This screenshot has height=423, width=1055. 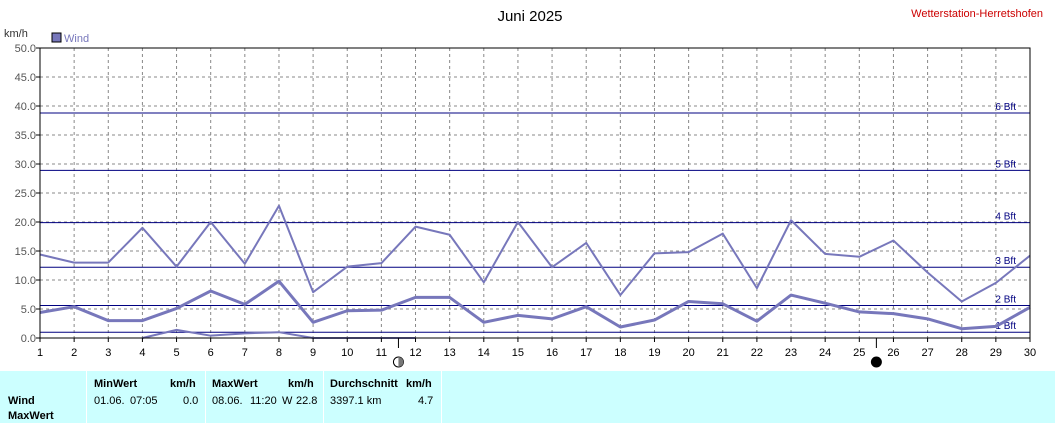 What do you see at coordinates (1005, 300) in the screenshot?
I see `beaufort-label: 2 Bft` at bounding box center [1005, 300].